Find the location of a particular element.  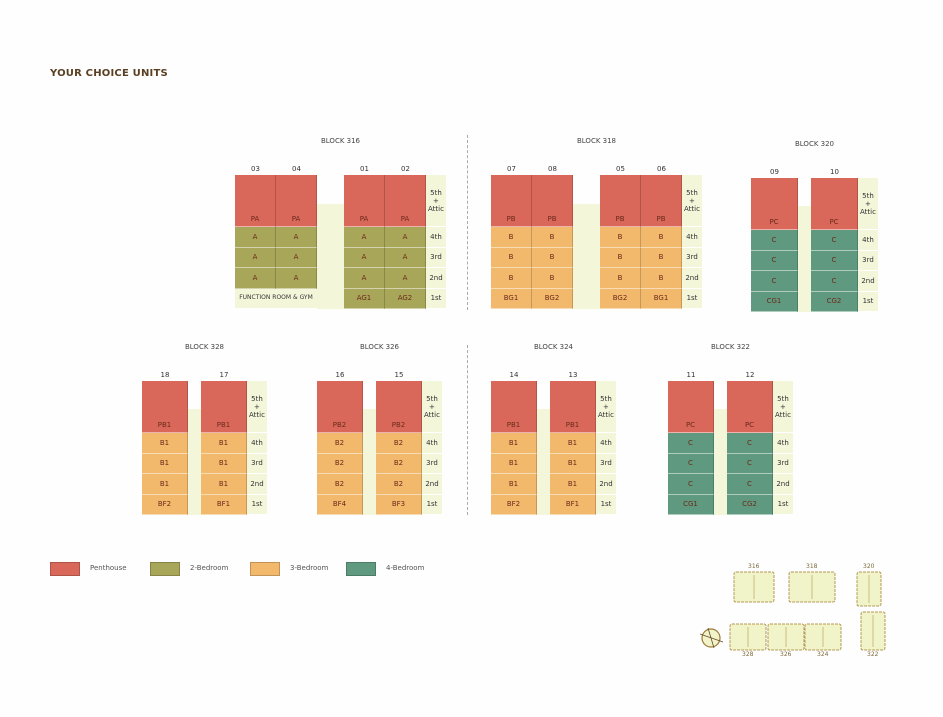

legend-label: 4-Bedroom is located at coordinates (405, 568).